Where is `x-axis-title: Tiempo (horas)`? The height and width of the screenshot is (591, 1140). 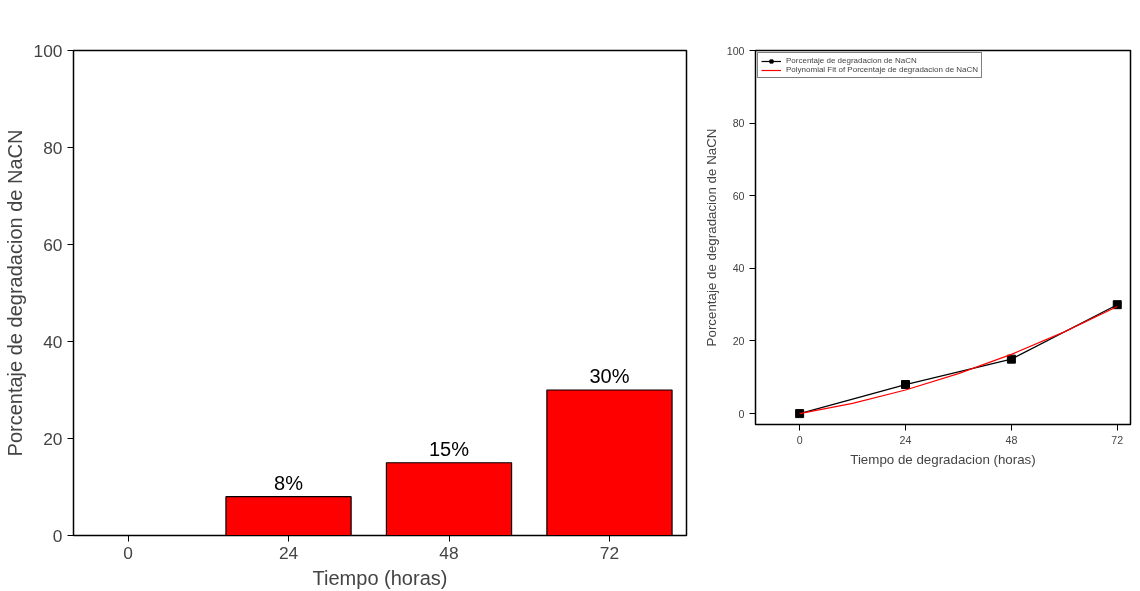 x-axis-title: Tiempo (horas) is located at coordinates (380, 577).